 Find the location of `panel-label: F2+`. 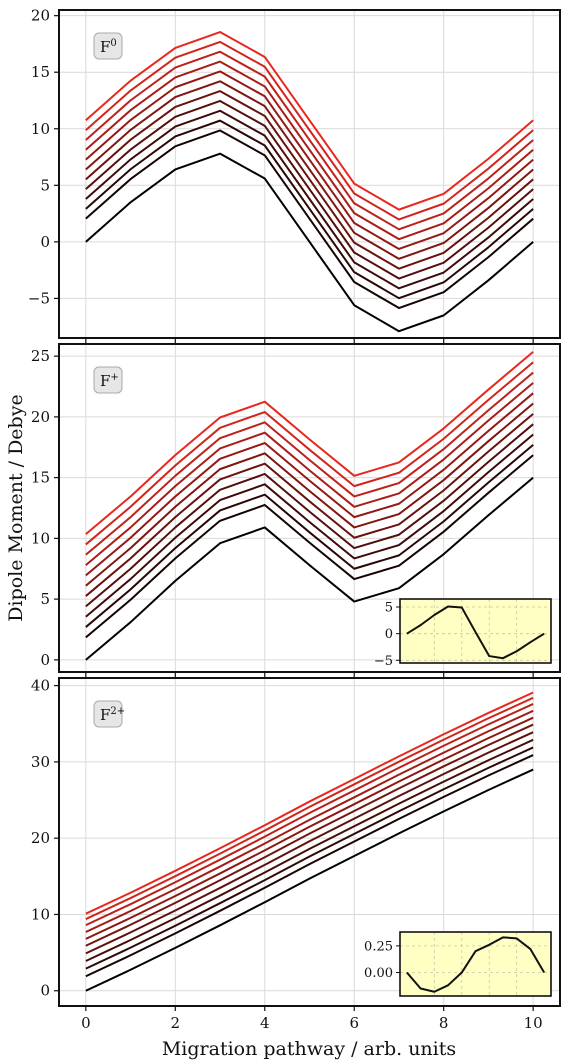

panel-label: F2+ is located at coordinates (112, 715).